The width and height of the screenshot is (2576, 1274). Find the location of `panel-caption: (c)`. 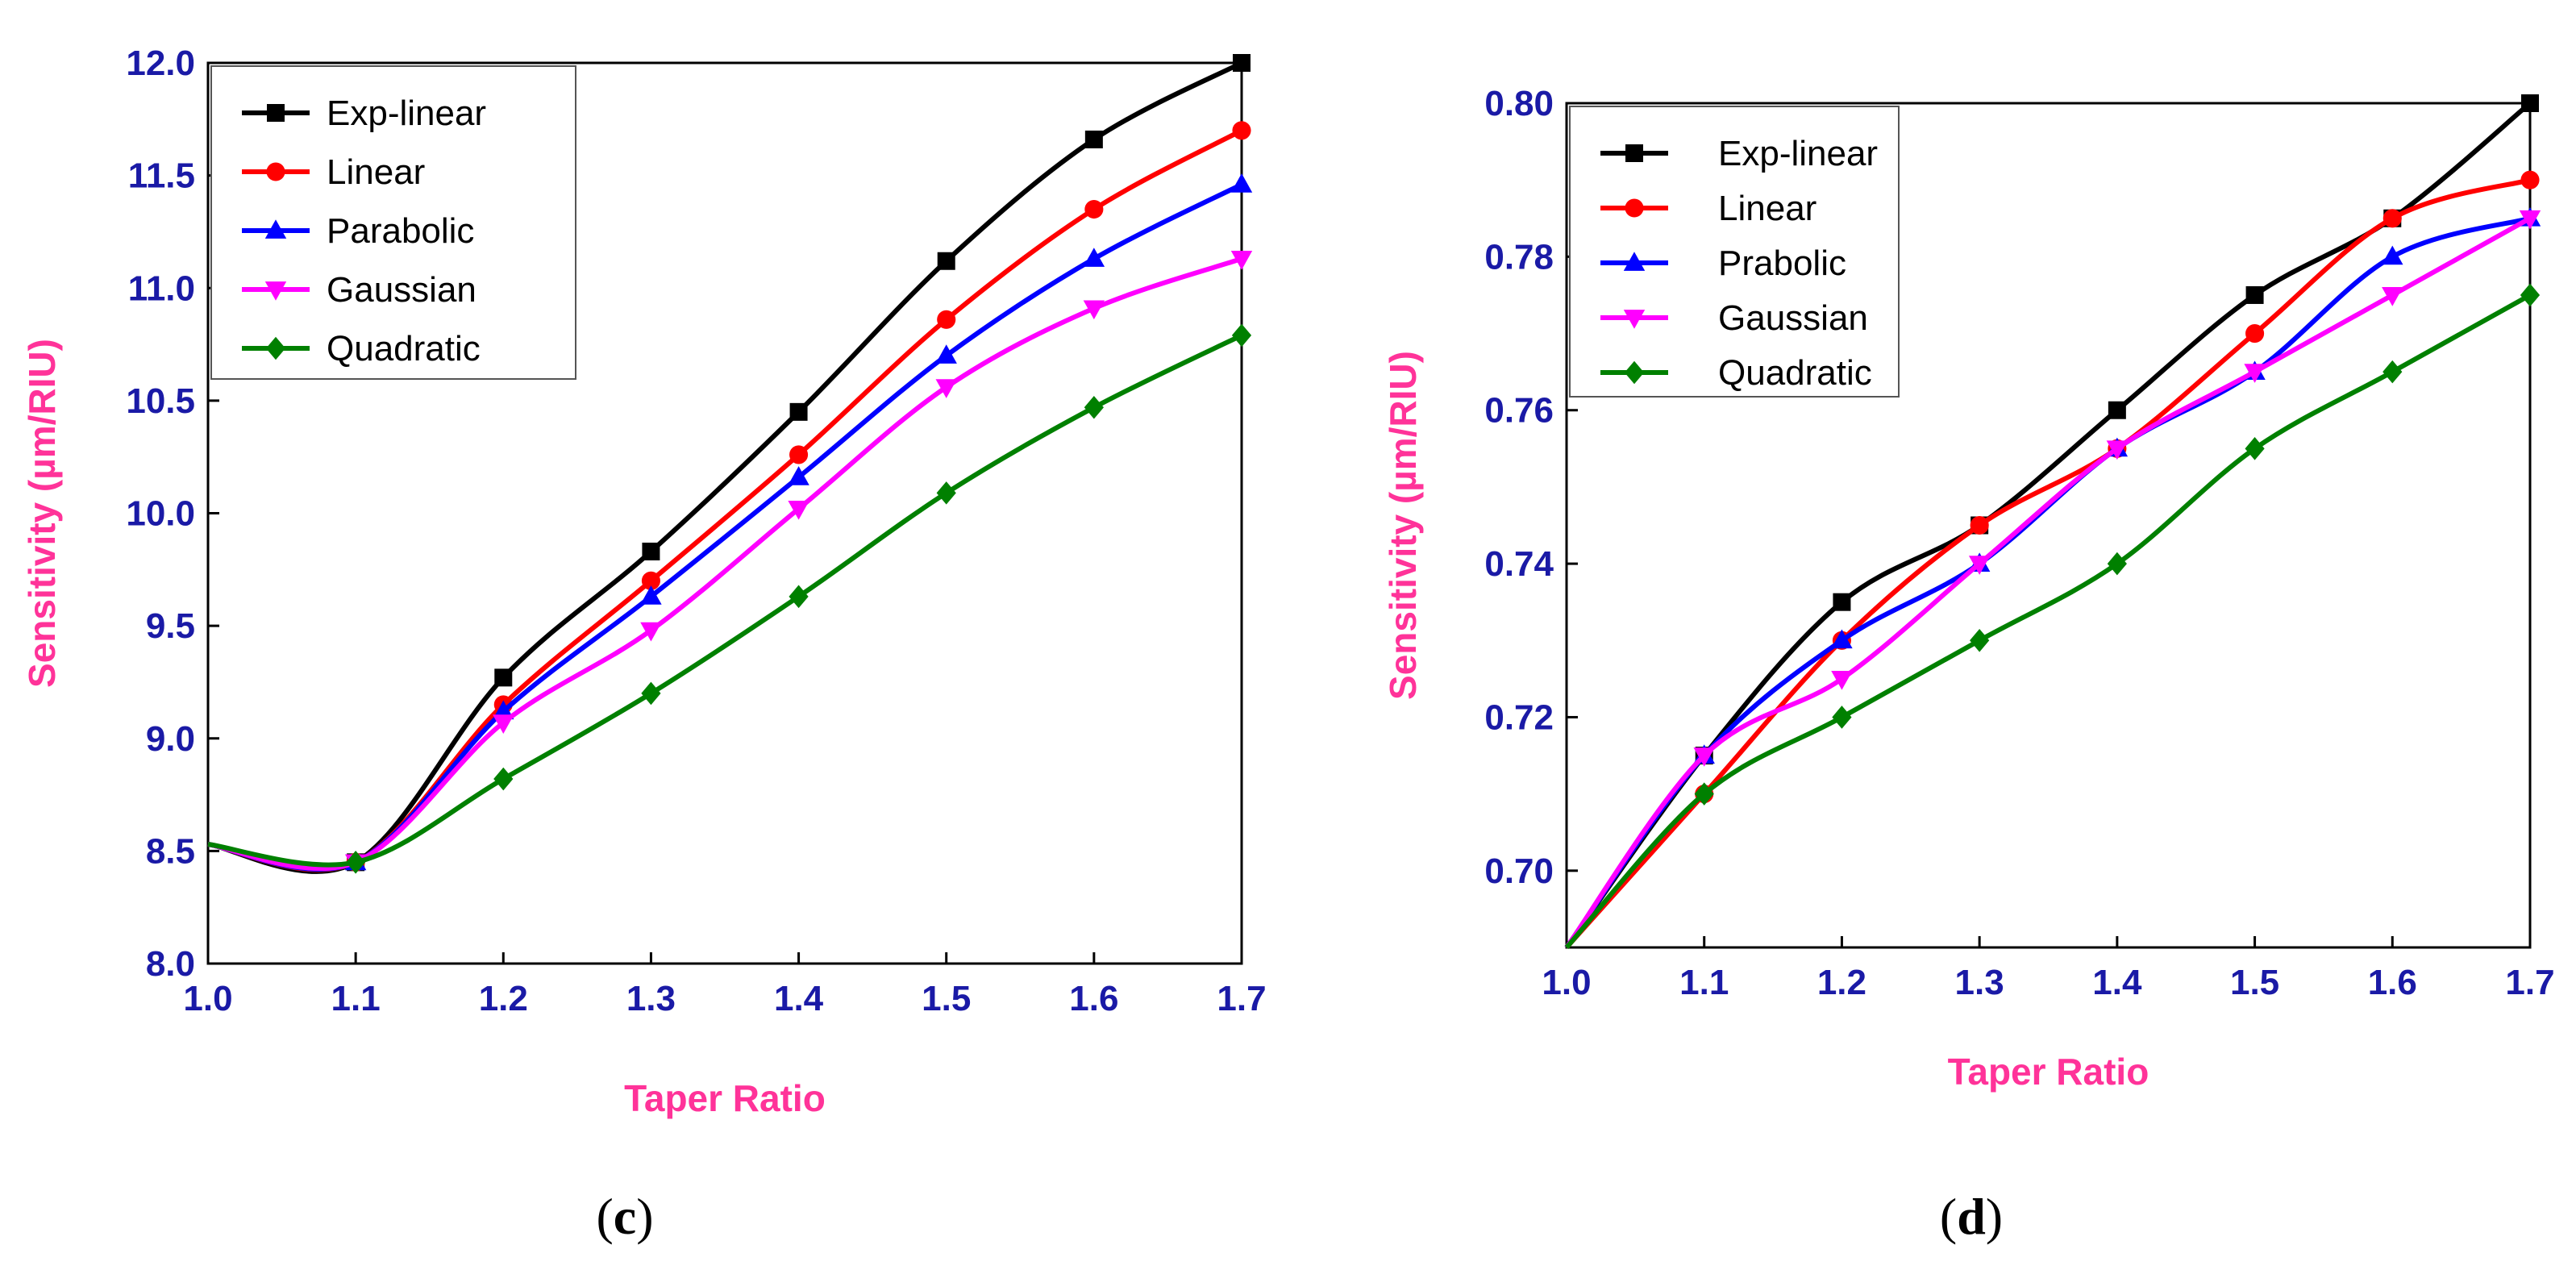

panel-caption: (c) is located at coordinates (624, 1216).